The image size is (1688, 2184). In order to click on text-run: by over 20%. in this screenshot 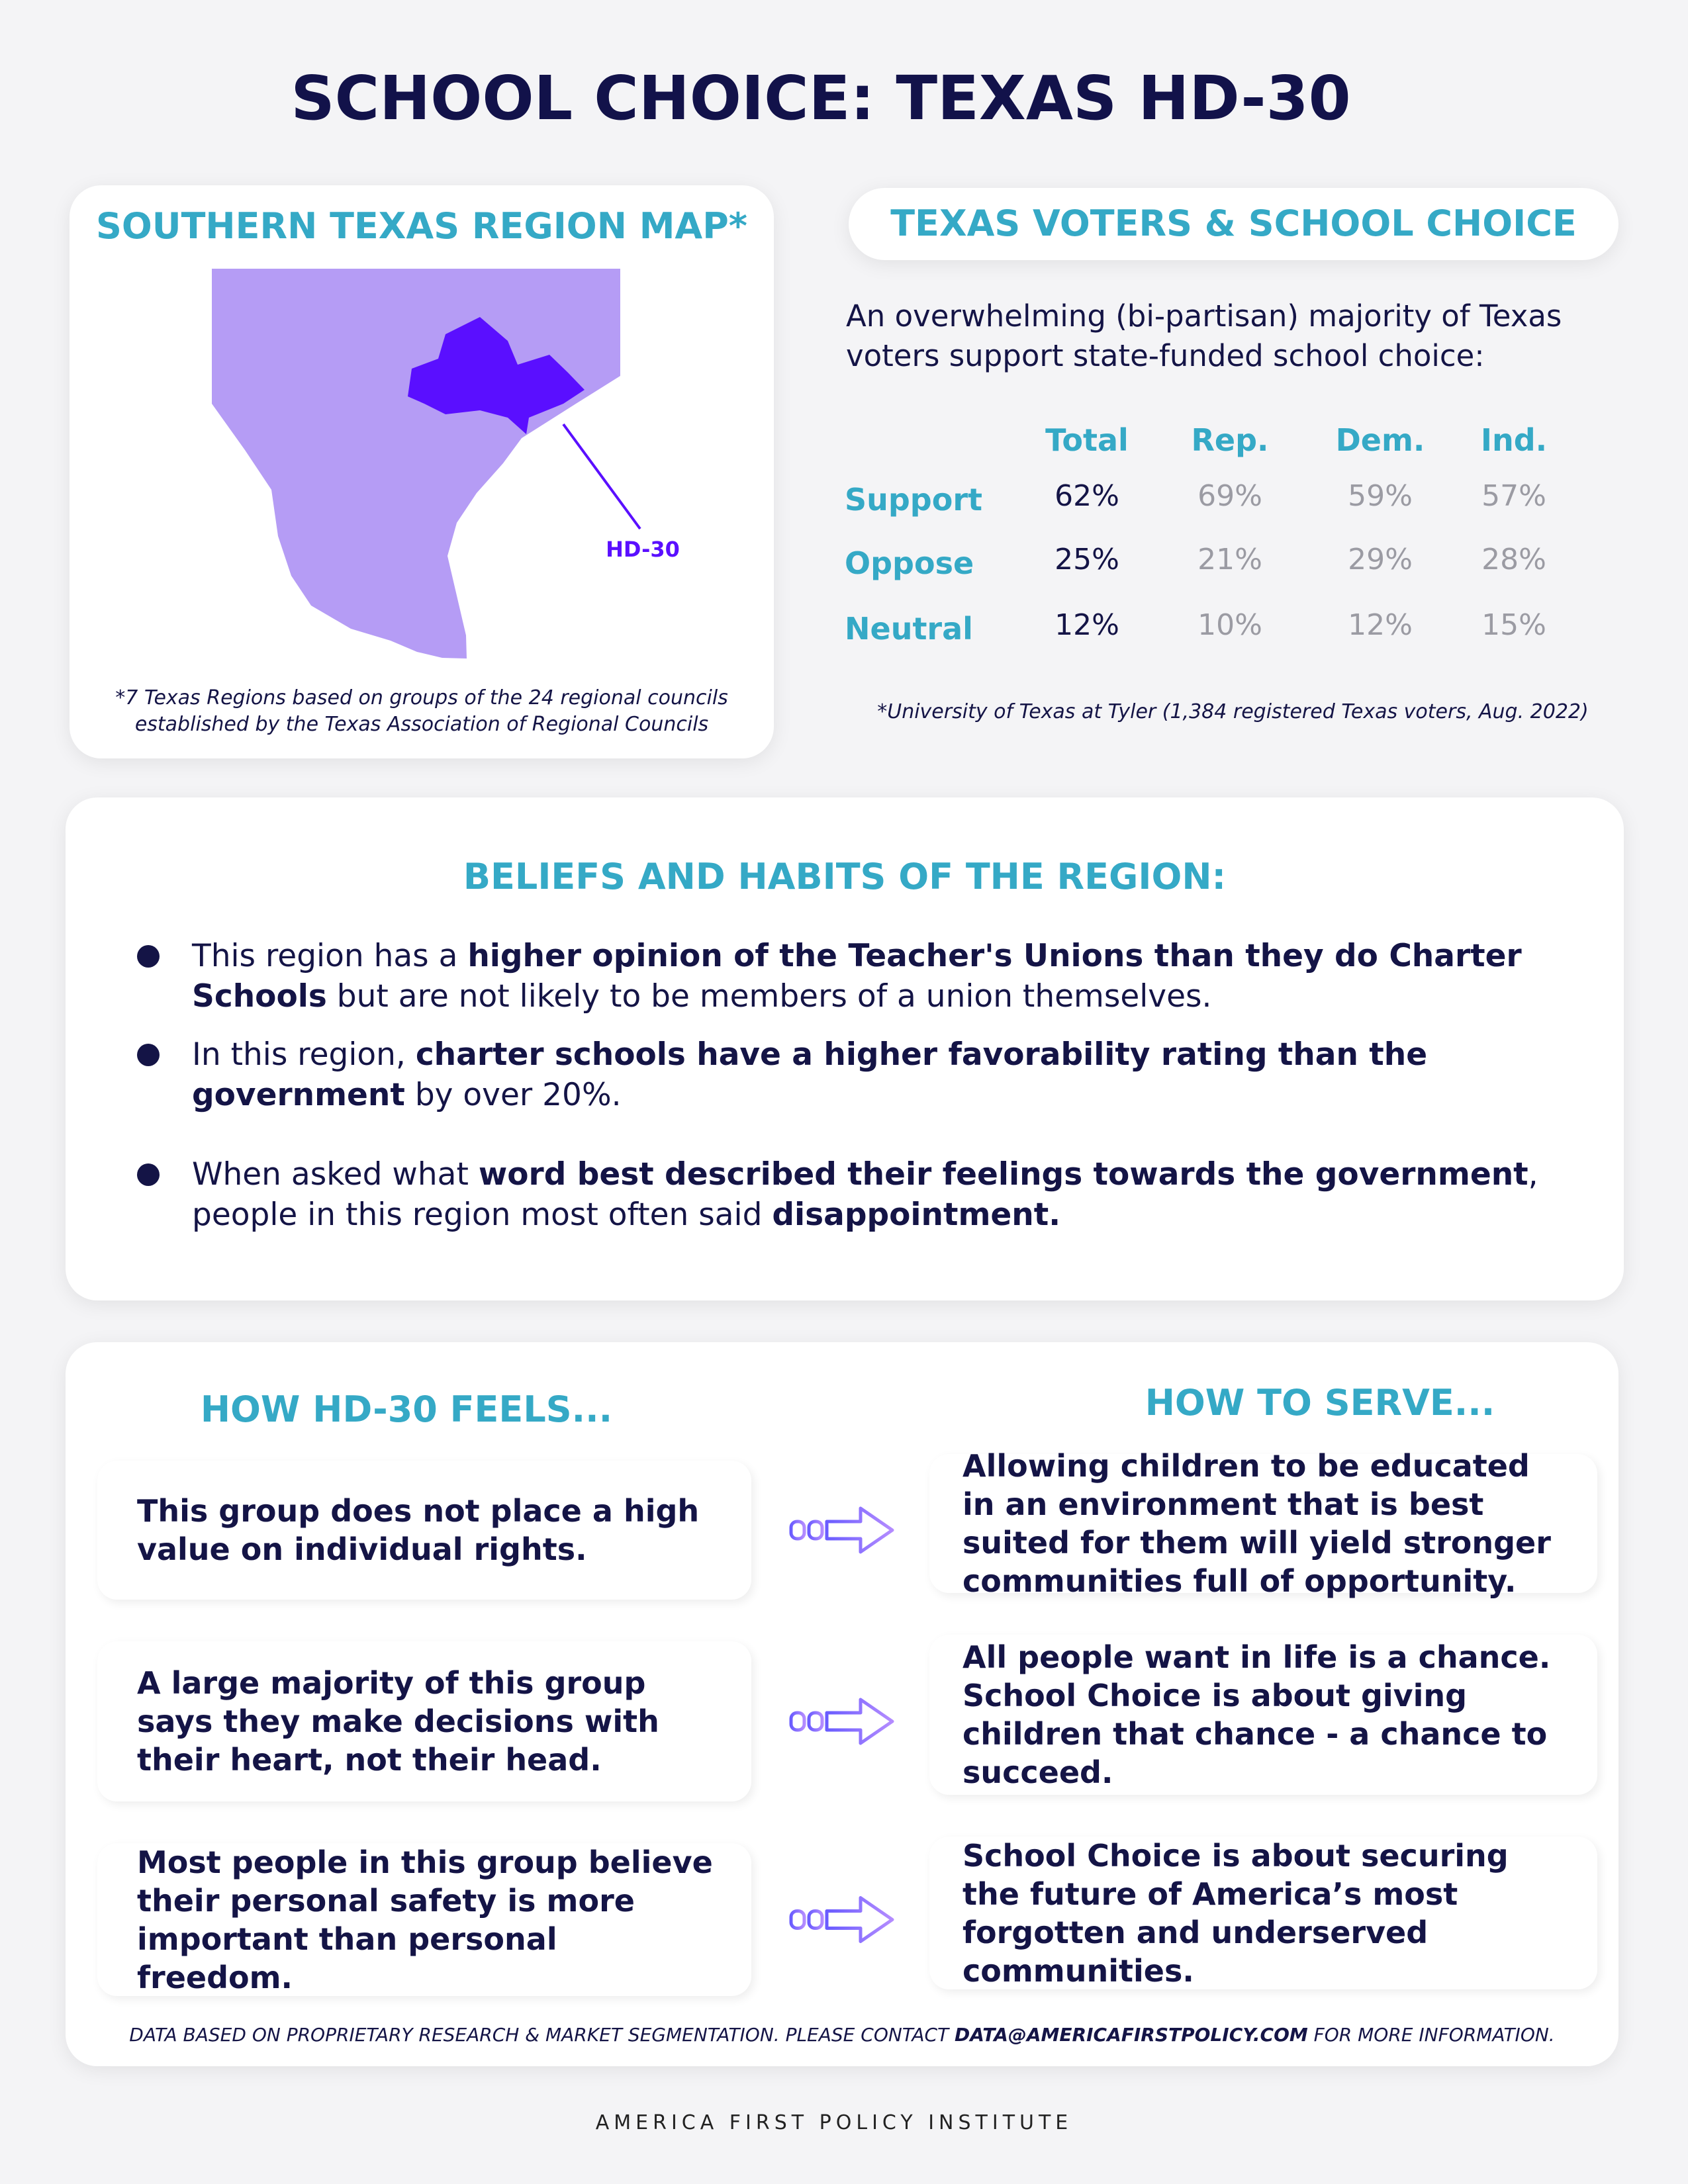, I will do `click(513, 1095)`.